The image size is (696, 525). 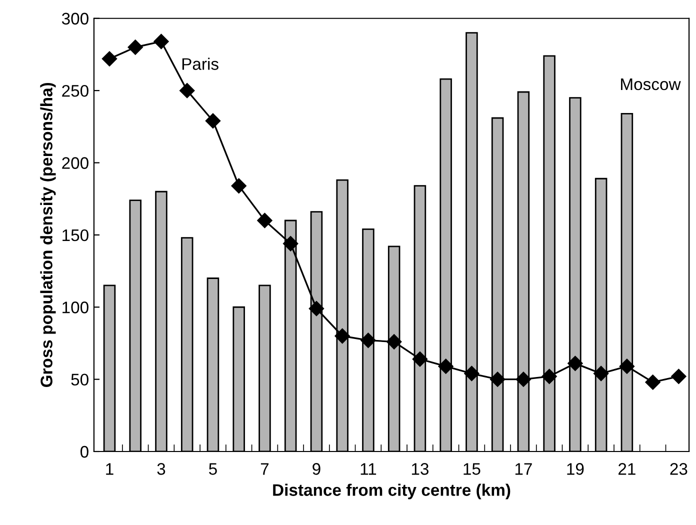 What do you see at coordinates (368, 469) in the screenshot?
I see `x-tick-label: 11` at bounding box center [368, 469].